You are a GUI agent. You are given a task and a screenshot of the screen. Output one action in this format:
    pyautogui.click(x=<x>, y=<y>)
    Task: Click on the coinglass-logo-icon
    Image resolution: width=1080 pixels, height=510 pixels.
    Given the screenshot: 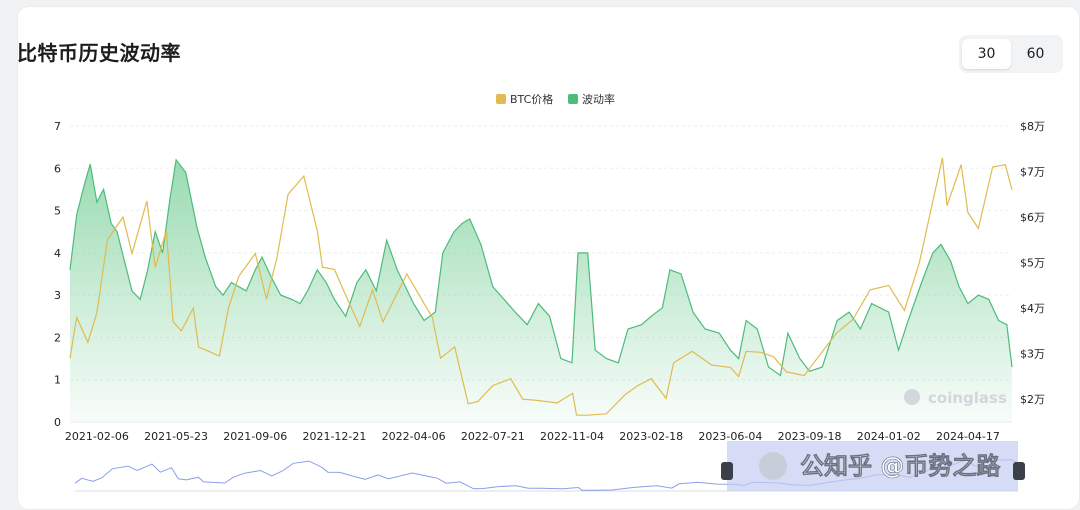 What is the action you would take?
    pyautogui.click(x=912, y=397)
    